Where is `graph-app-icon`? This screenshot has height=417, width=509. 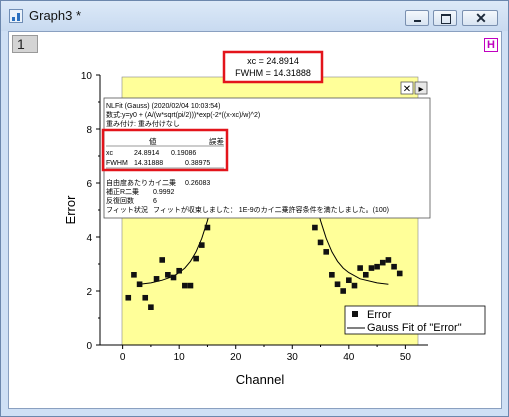
graph-app-icon is located at coordinates (16, 16).